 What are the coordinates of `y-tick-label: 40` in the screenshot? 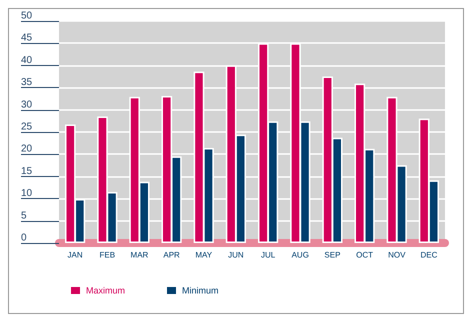 It's located at (27, 60).